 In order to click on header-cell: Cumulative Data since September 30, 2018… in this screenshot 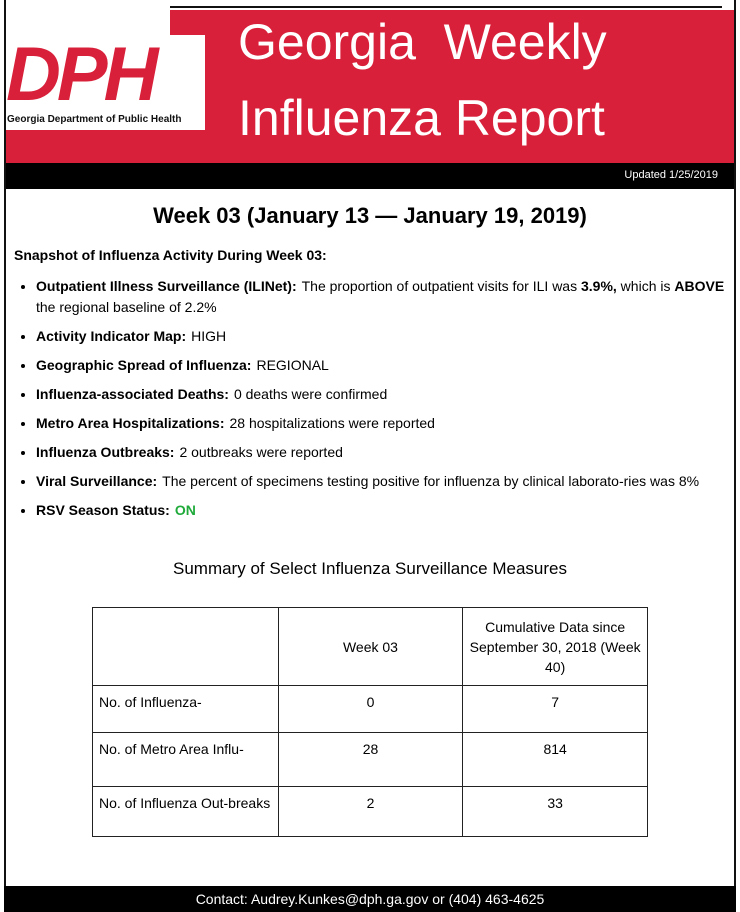, I will do `click(555, 646)`.